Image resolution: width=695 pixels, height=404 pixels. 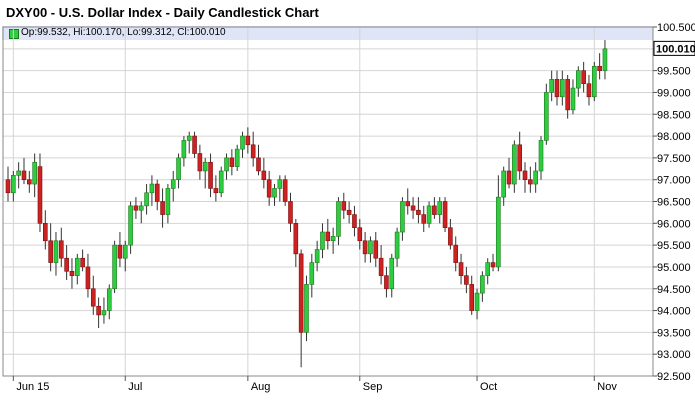 I want to click on y-tick-label: 95.000, so click(x=674, y=268).